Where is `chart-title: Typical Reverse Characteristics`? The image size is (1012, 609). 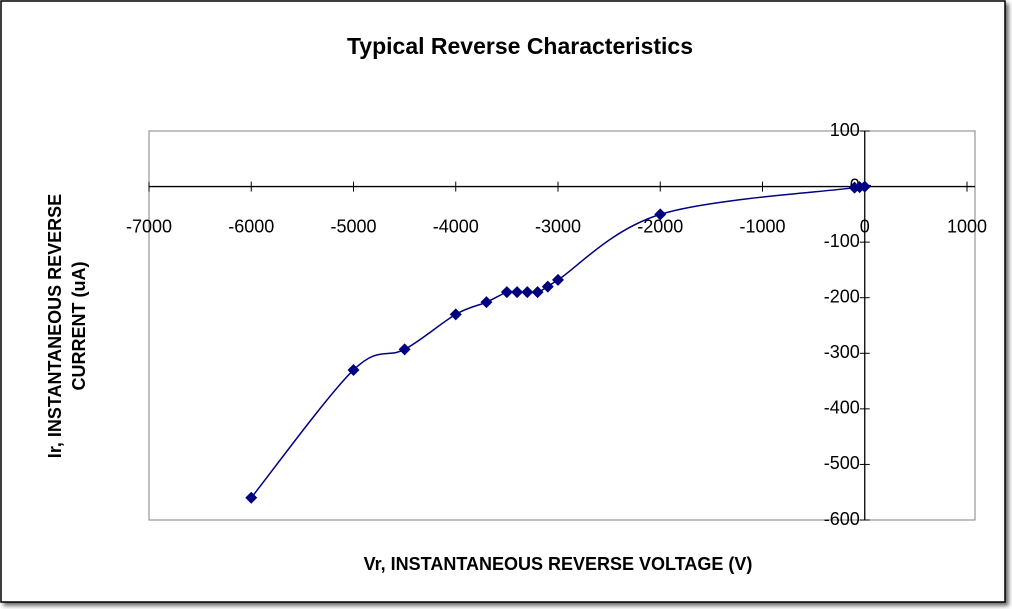 chart-title: Typical Reverse Characteristics is located at coordinates (520, 46).